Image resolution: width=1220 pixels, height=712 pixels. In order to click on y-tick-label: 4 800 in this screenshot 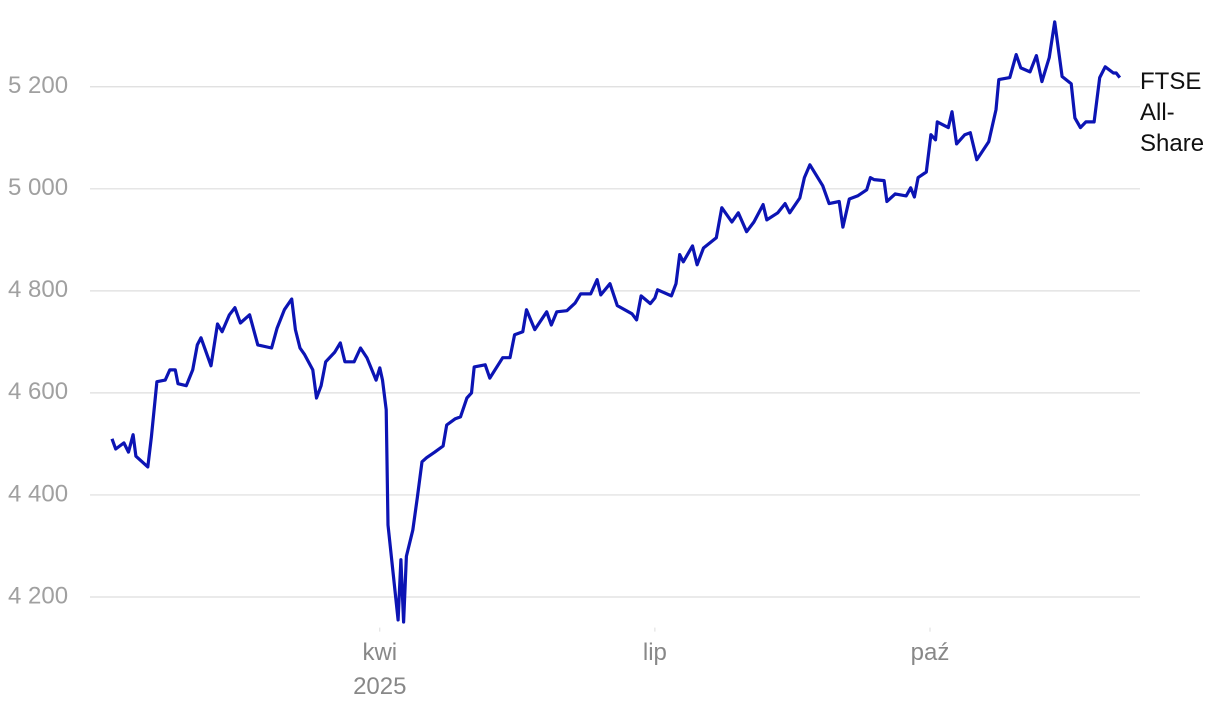, I will do `click(38, 289)`.